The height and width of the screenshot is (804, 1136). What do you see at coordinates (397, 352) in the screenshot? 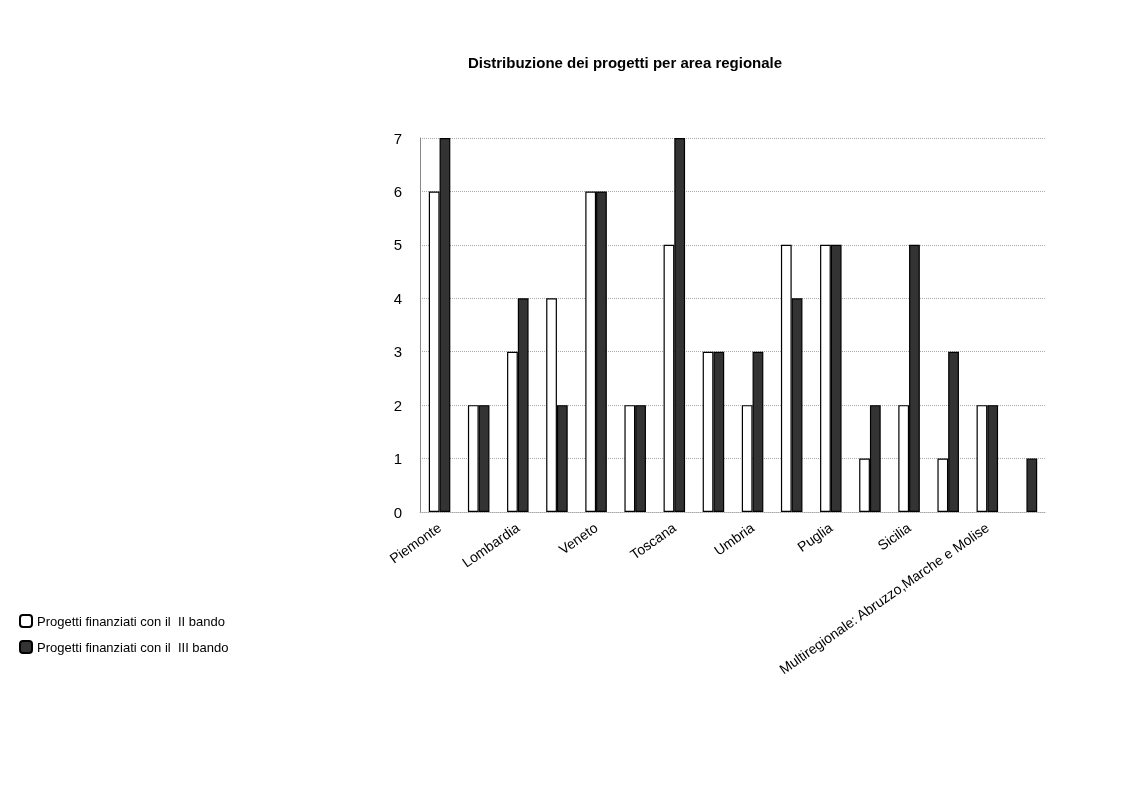
I see `y-tick-label: 3` at bounding box center [397, 352].